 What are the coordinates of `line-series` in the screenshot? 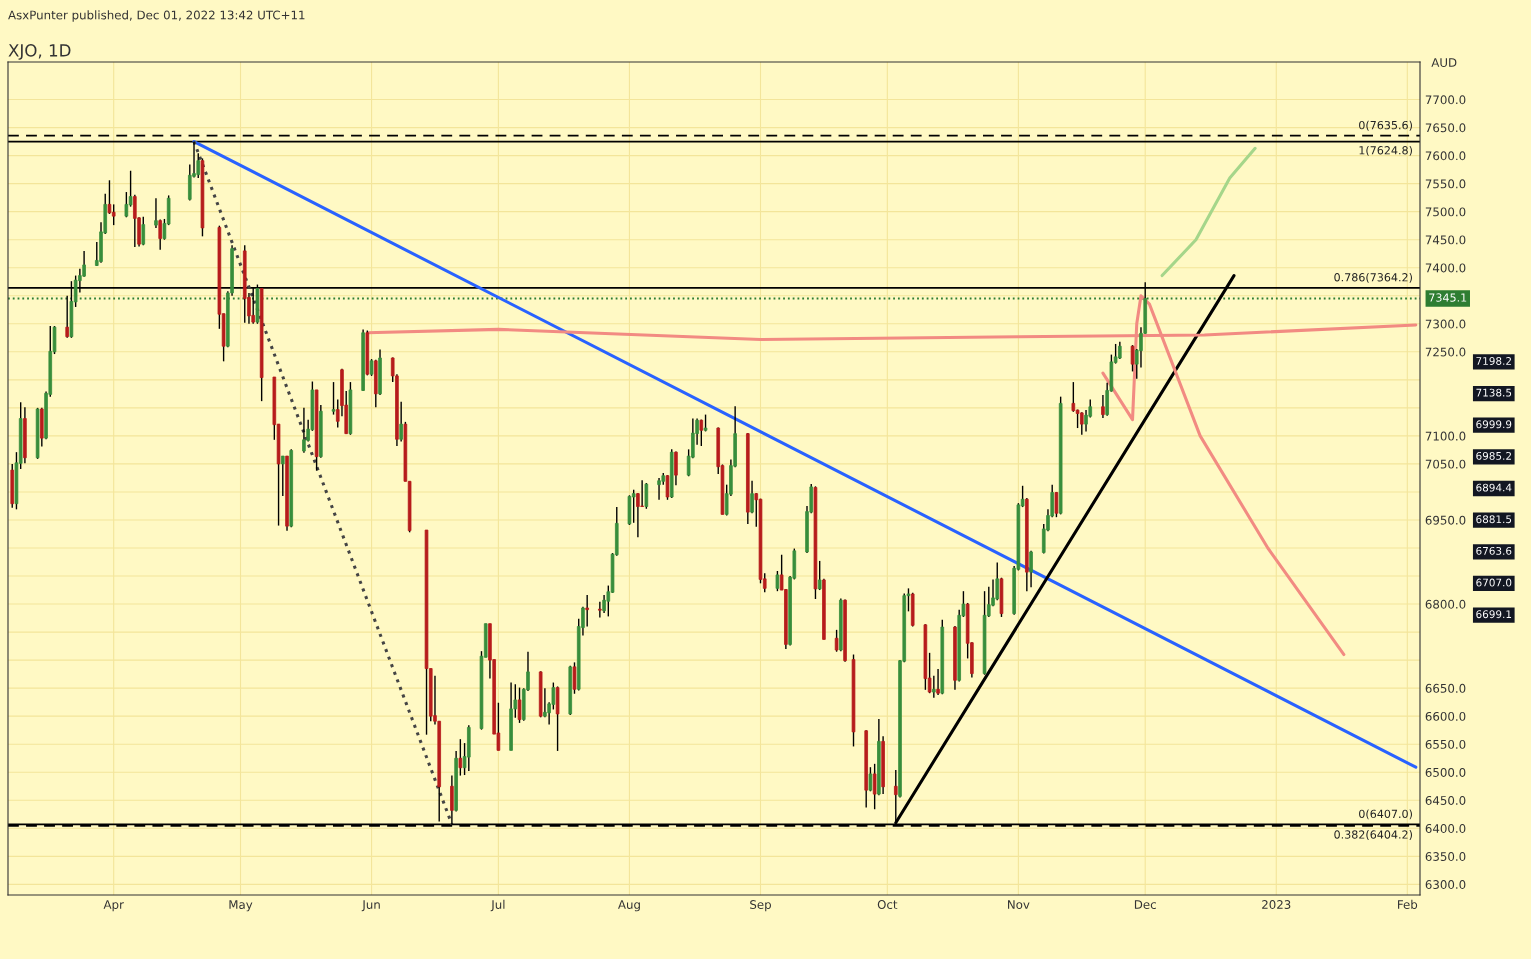 It's located at (1208, 212).